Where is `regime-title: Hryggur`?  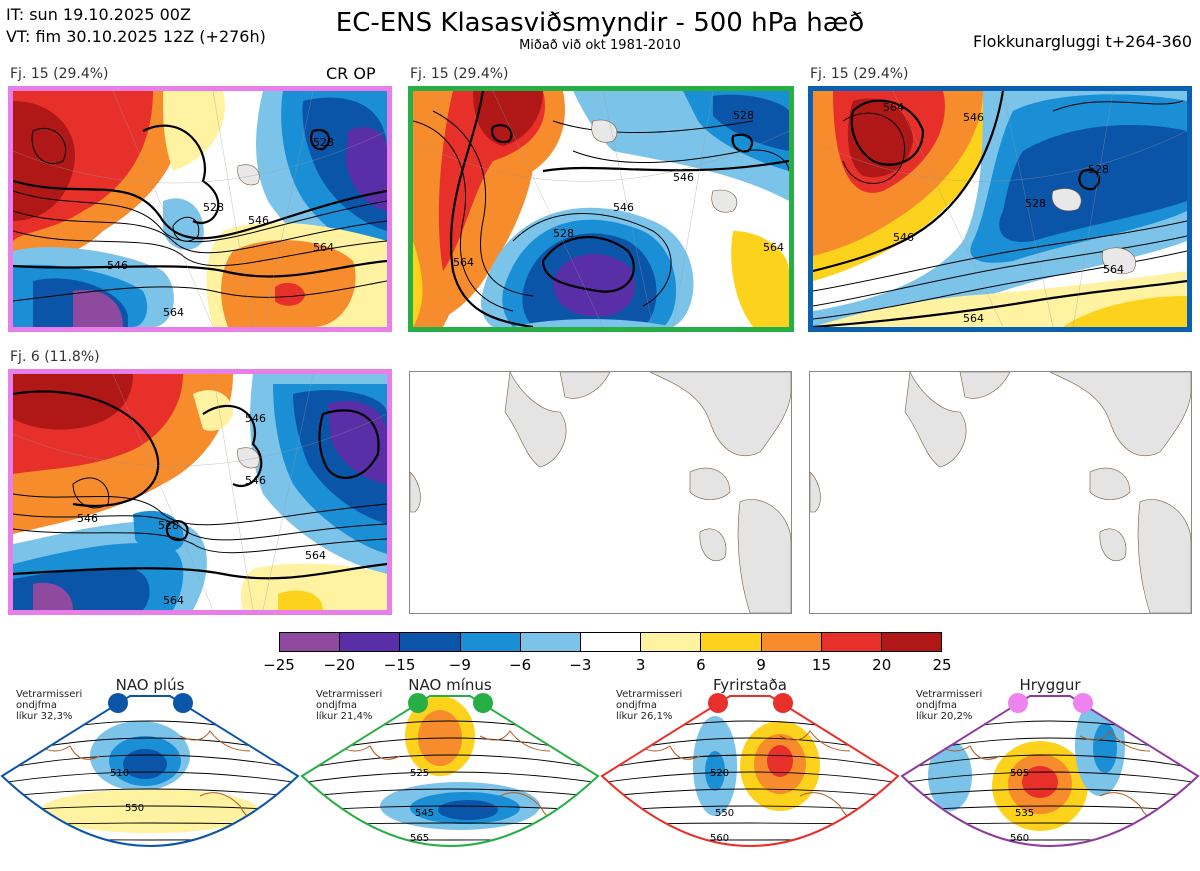 regime-title: Hryggur is located at coordinates (1050, 685).